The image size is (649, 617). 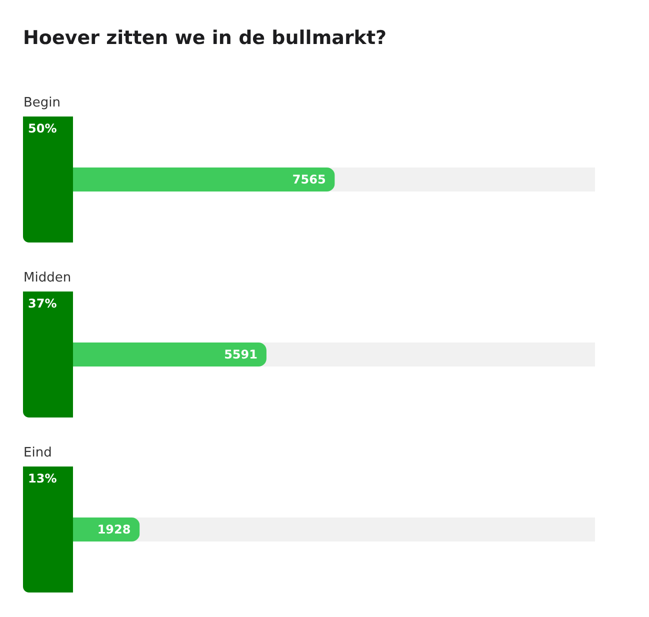 What do you see at coordinates (42, 479) in the screenshot?
I see `text: 13%` at bounding box center [42, 479].